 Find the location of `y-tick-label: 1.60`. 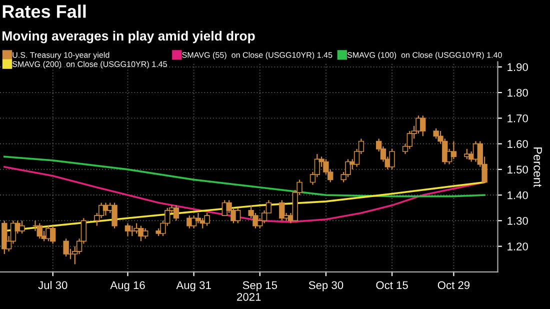

y-tick-label: 1.60 is located at coordinates (518, 144).